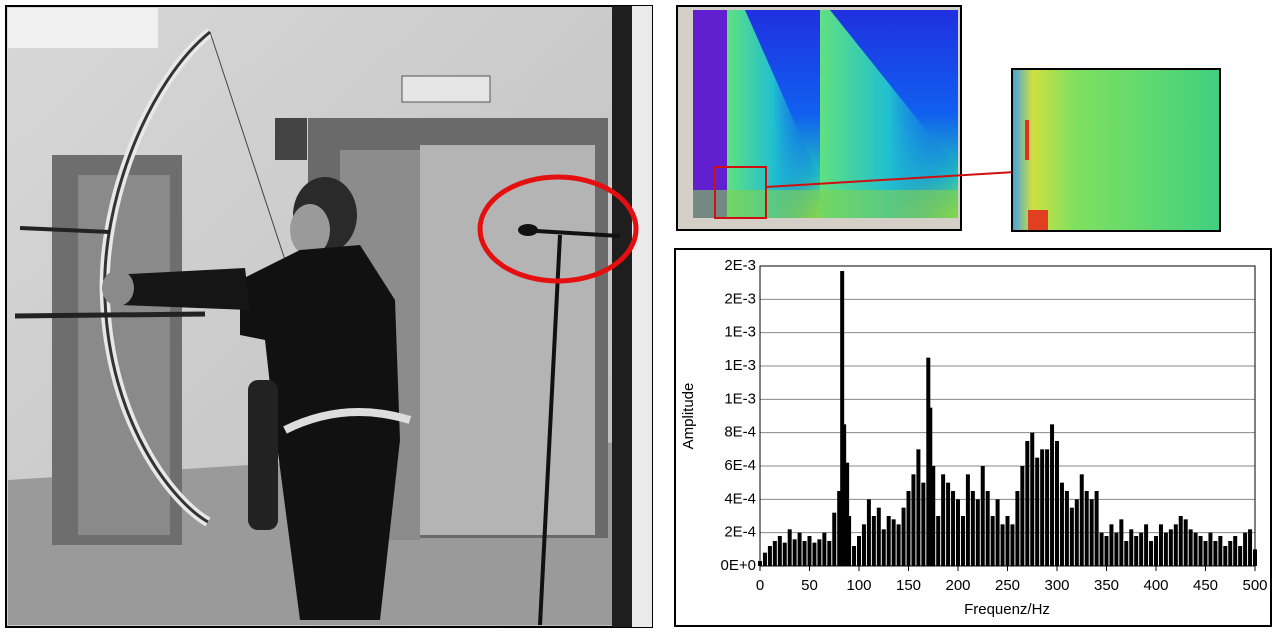 The width and height of the screenshot is (1276, 637). Describe the element at coordinates (858, 585) in the screenshot. I see `x-tick-label: 100` at that location.